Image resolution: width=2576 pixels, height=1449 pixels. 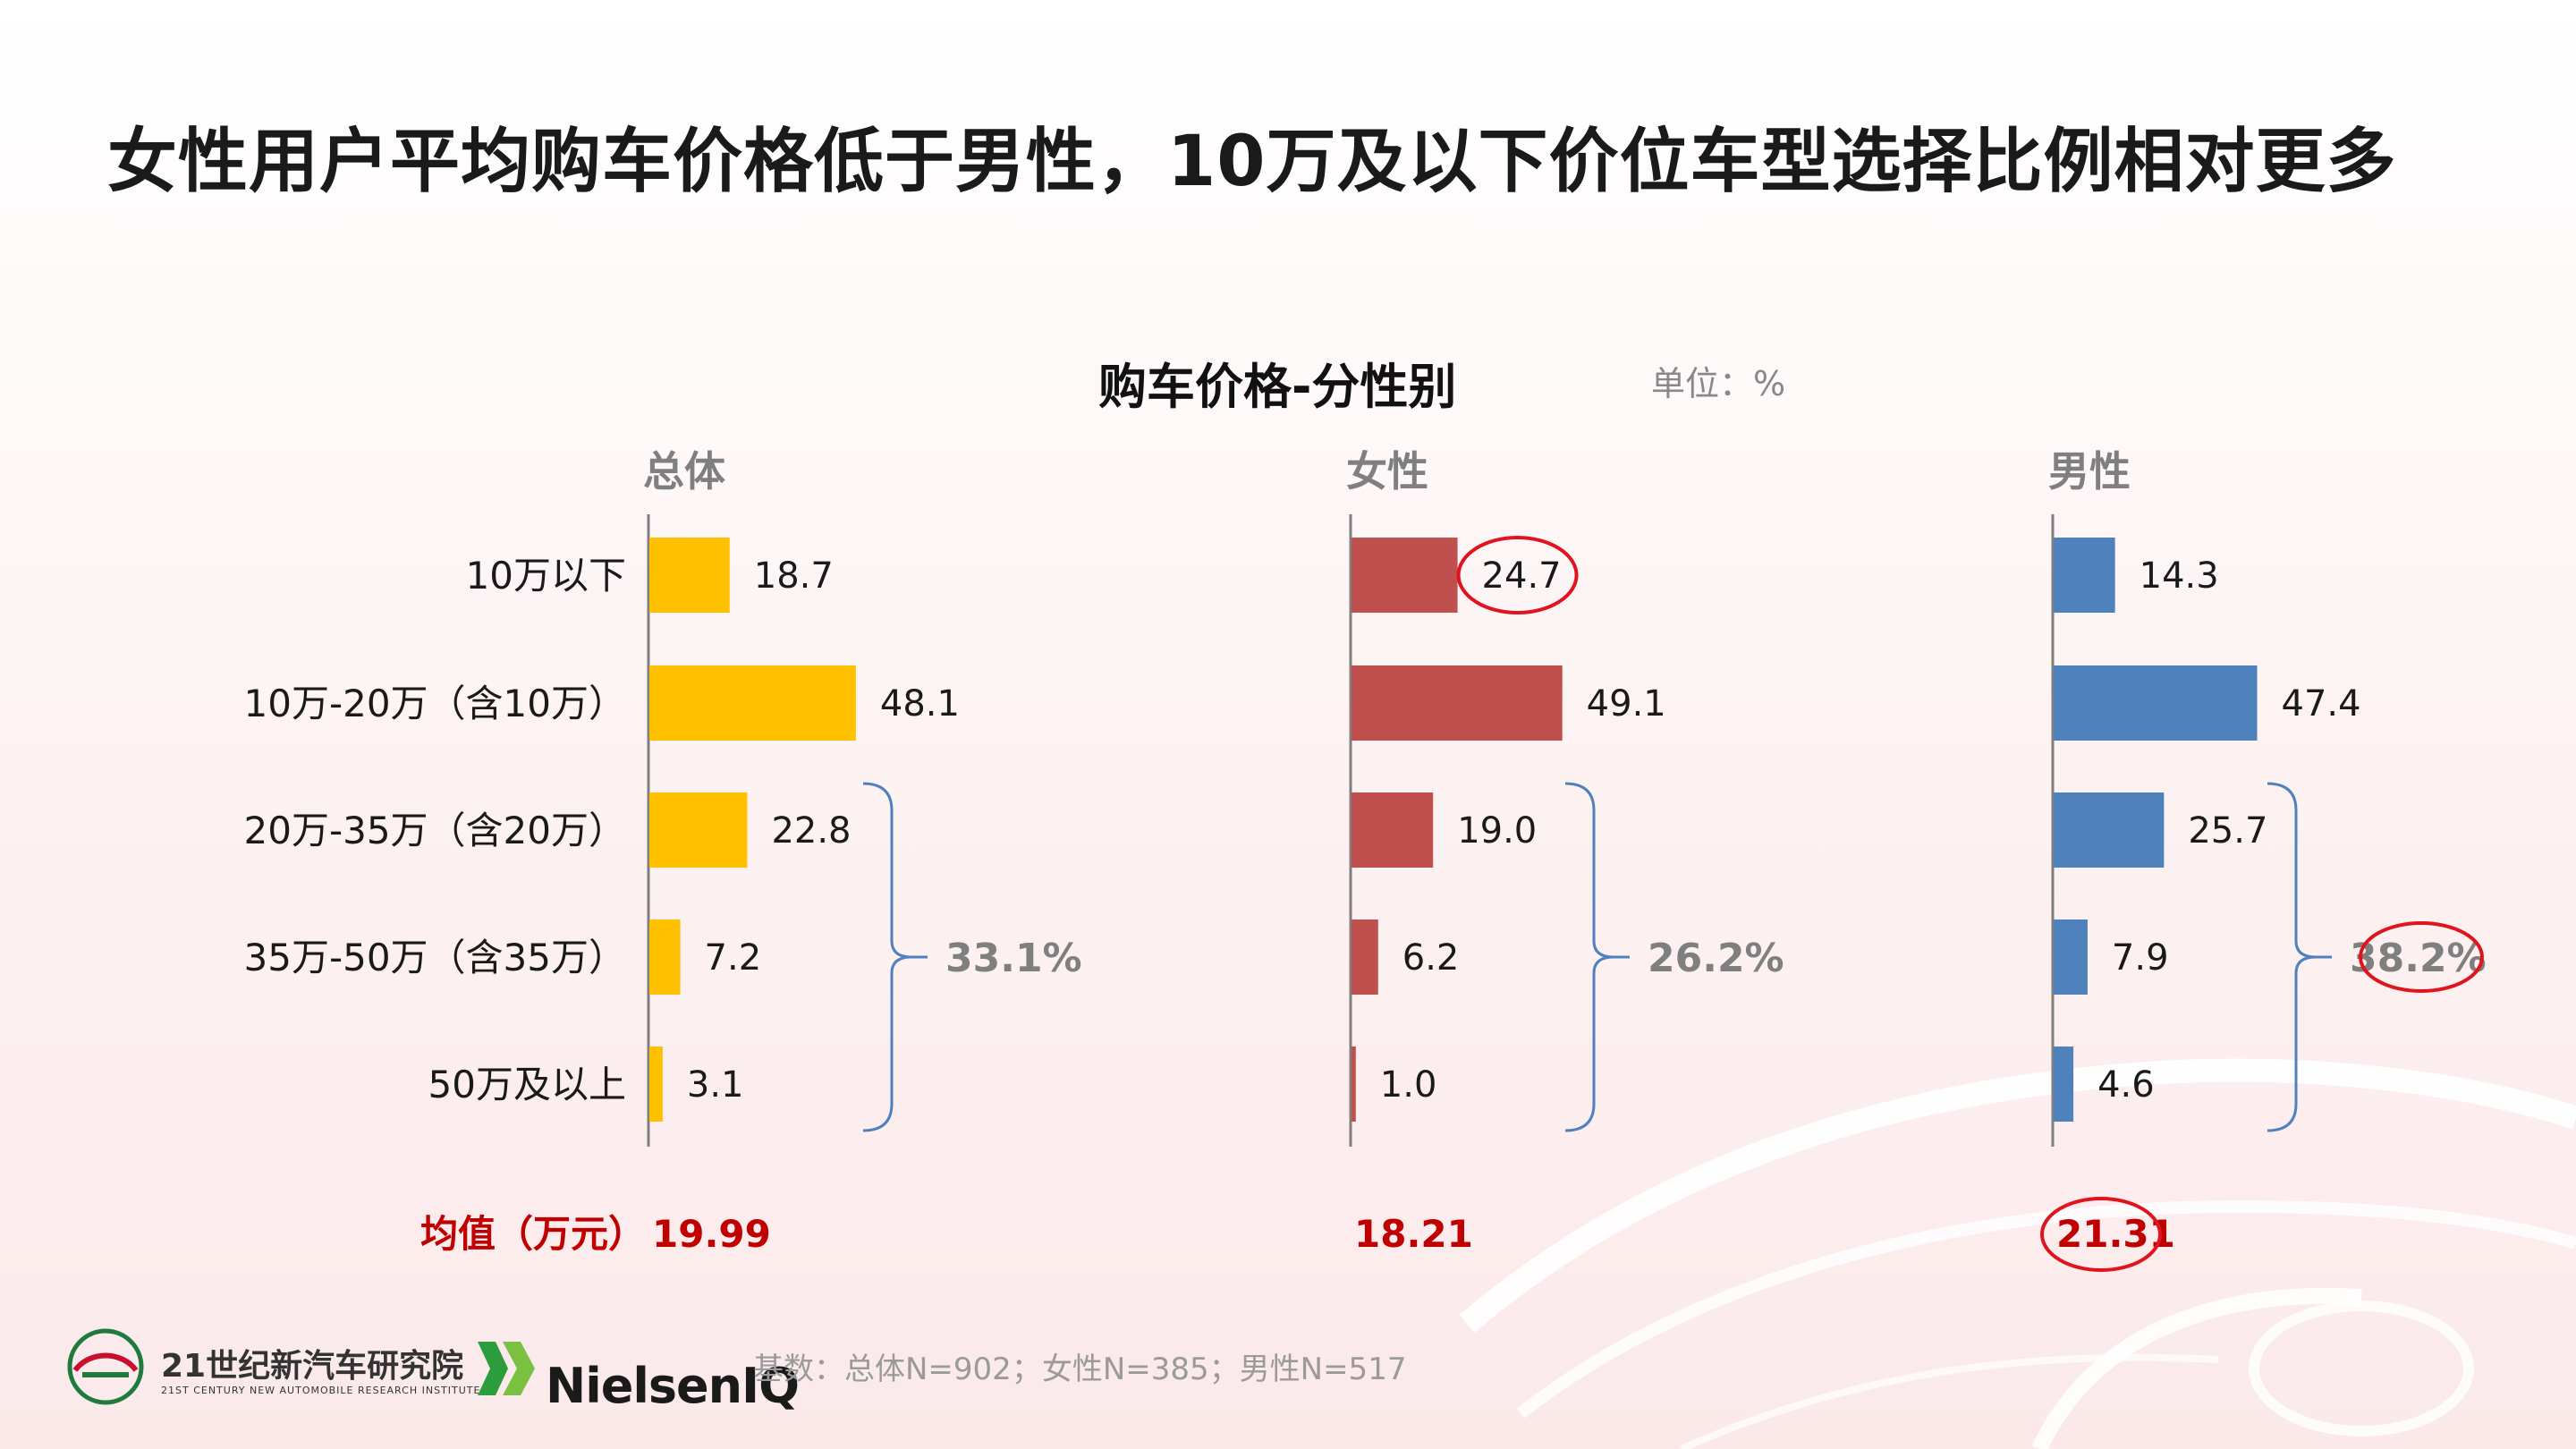 I want to click on highlight-circle-female-under10, so click(x=1517, y=575).